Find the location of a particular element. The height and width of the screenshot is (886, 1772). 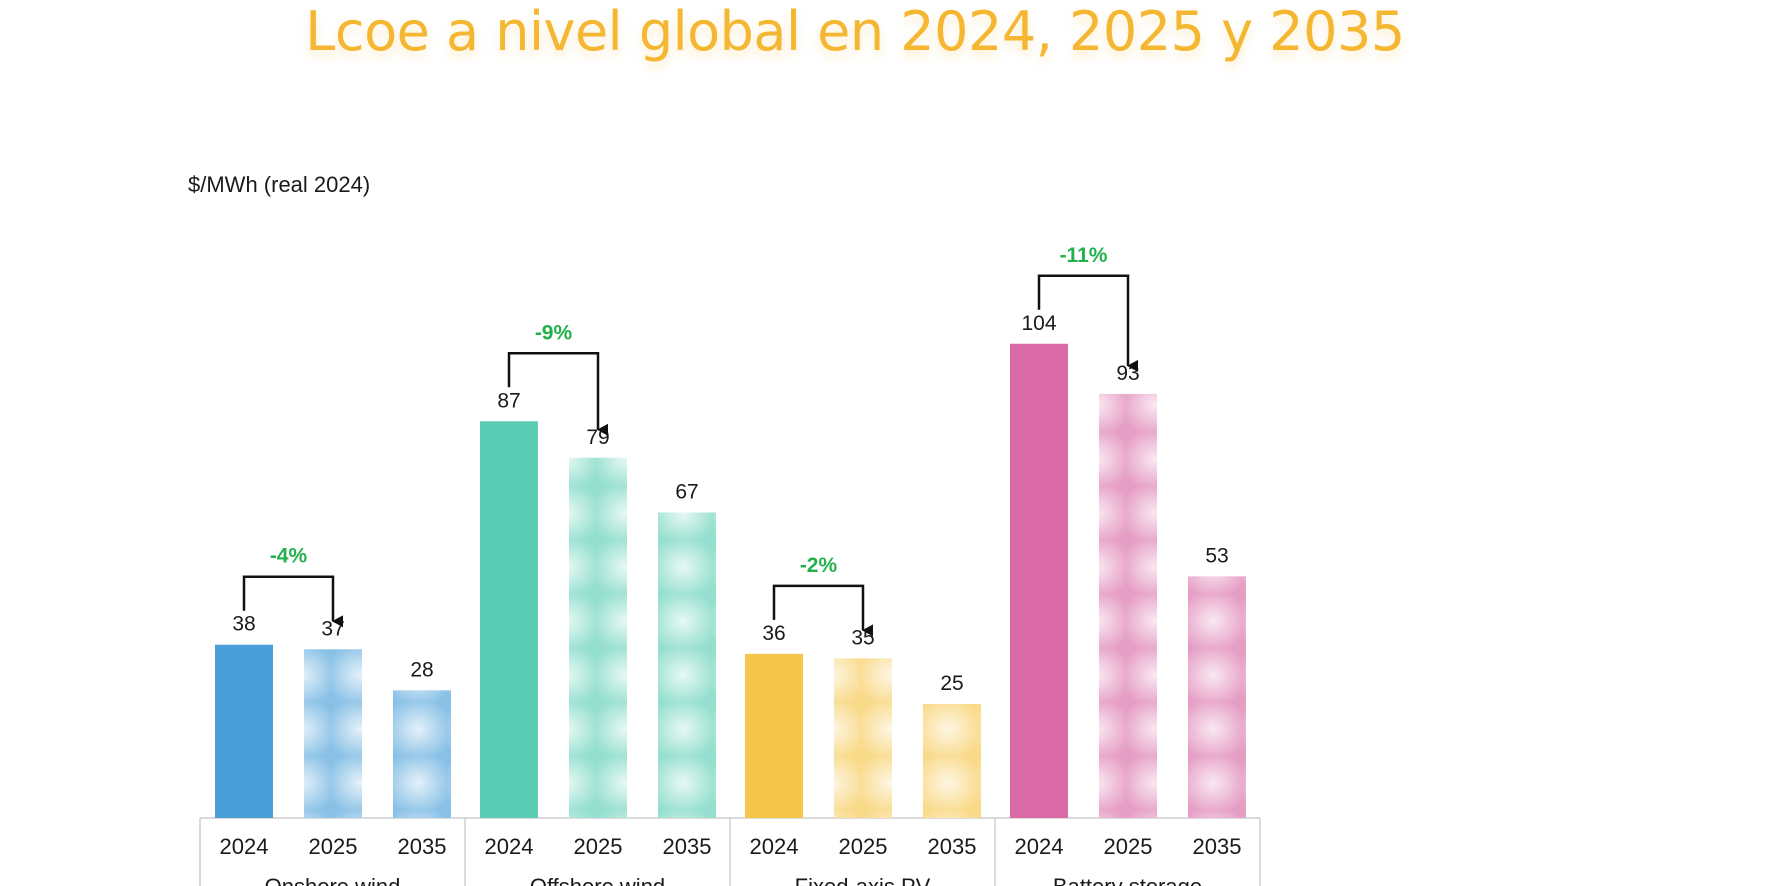

data-label: 87 is located at coordinates (508, 400).